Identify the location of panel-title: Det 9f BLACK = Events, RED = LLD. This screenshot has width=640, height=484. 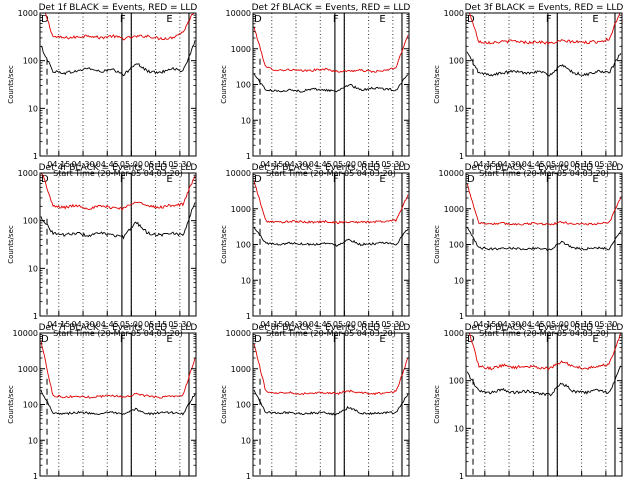
(544, 328).